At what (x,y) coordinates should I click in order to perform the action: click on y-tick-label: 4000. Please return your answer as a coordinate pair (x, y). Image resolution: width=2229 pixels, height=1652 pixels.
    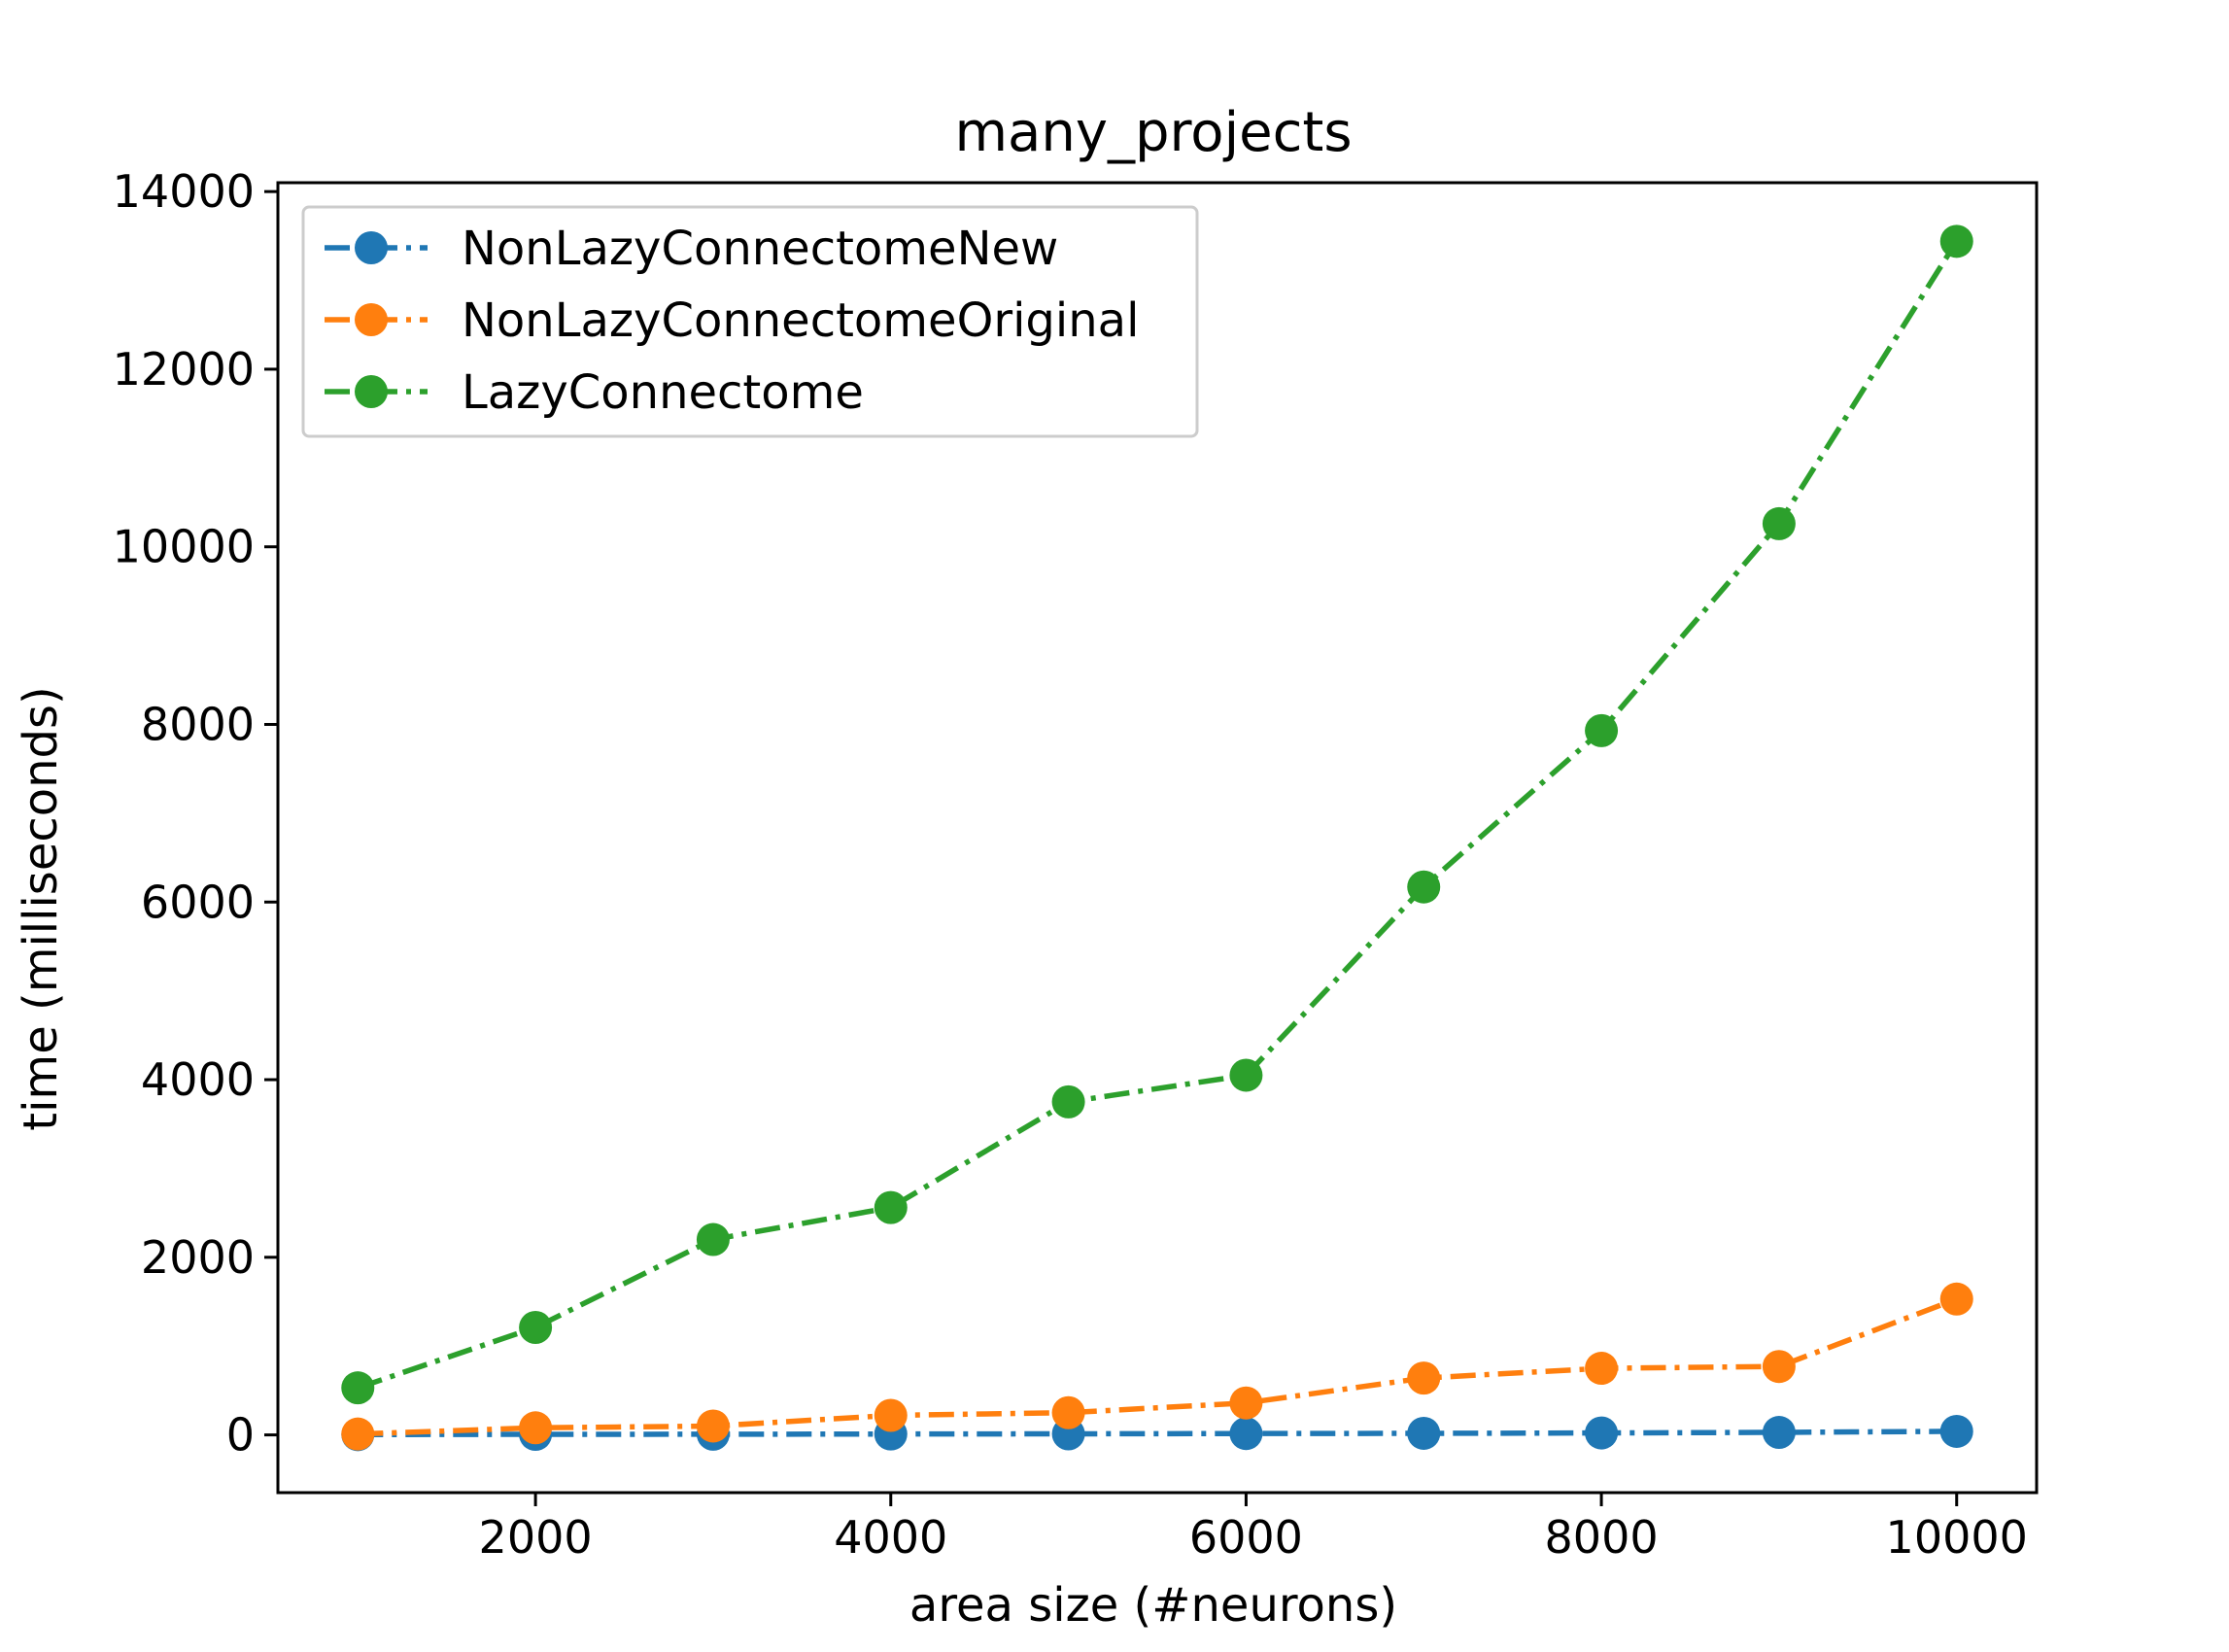
    Looking at the image, I should click on (198, 1080).